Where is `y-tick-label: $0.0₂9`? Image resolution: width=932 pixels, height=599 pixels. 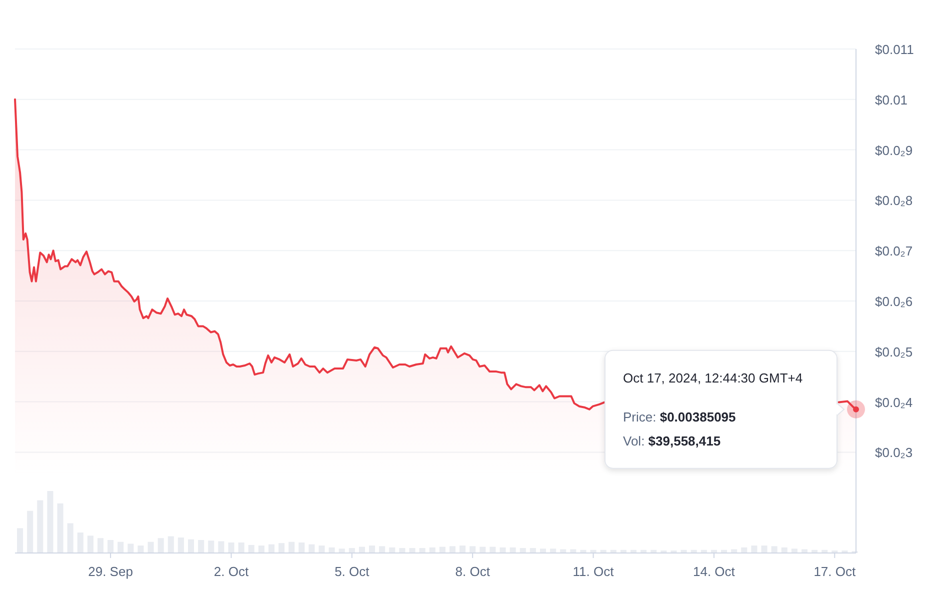 y-tick-label: $0.0₂9 is located at coordinates (894, 150).